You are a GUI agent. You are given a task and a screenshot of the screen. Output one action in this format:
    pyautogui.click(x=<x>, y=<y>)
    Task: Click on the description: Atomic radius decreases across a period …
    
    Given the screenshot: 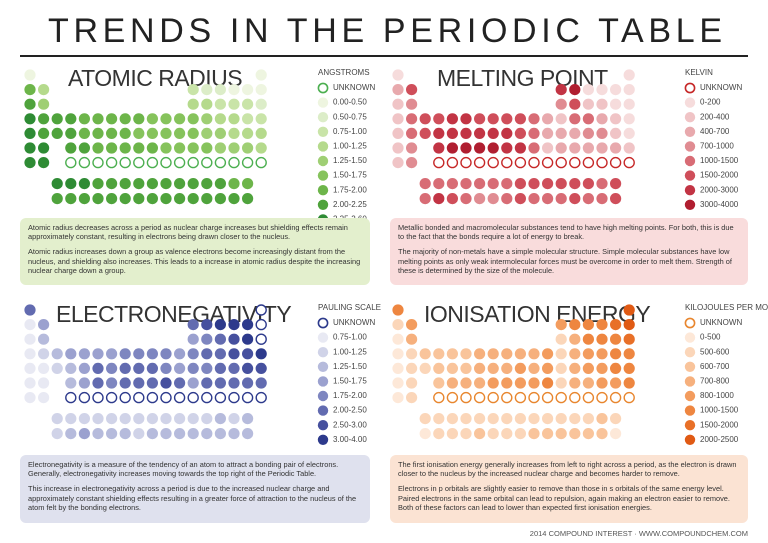 What is the action you would take?
    pyautogui.click(x=188, y=232)
    